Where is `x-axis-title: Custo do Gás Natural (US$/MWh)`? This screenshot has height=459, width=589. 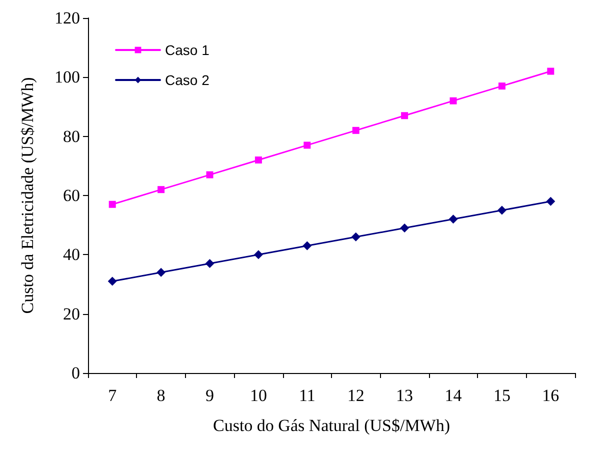
x-axis-title: Custo do Gás Natural (US$/MWh) is located at coordinates (331, 425).